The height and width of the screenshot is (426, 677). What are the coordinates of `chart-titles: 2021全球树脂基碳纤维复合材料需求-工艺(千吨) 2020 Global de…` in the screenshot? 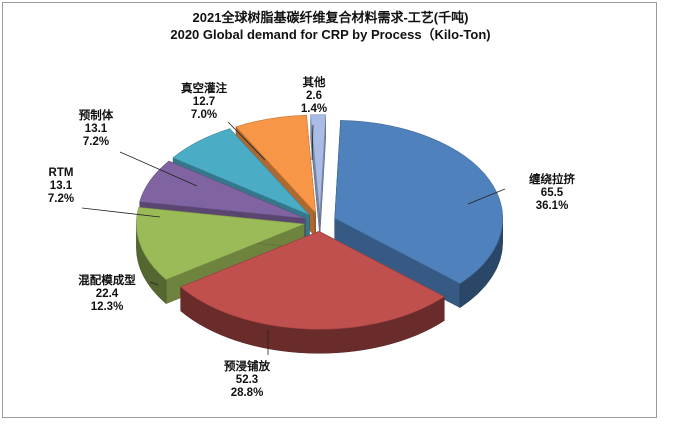 It's located at (330, 26).